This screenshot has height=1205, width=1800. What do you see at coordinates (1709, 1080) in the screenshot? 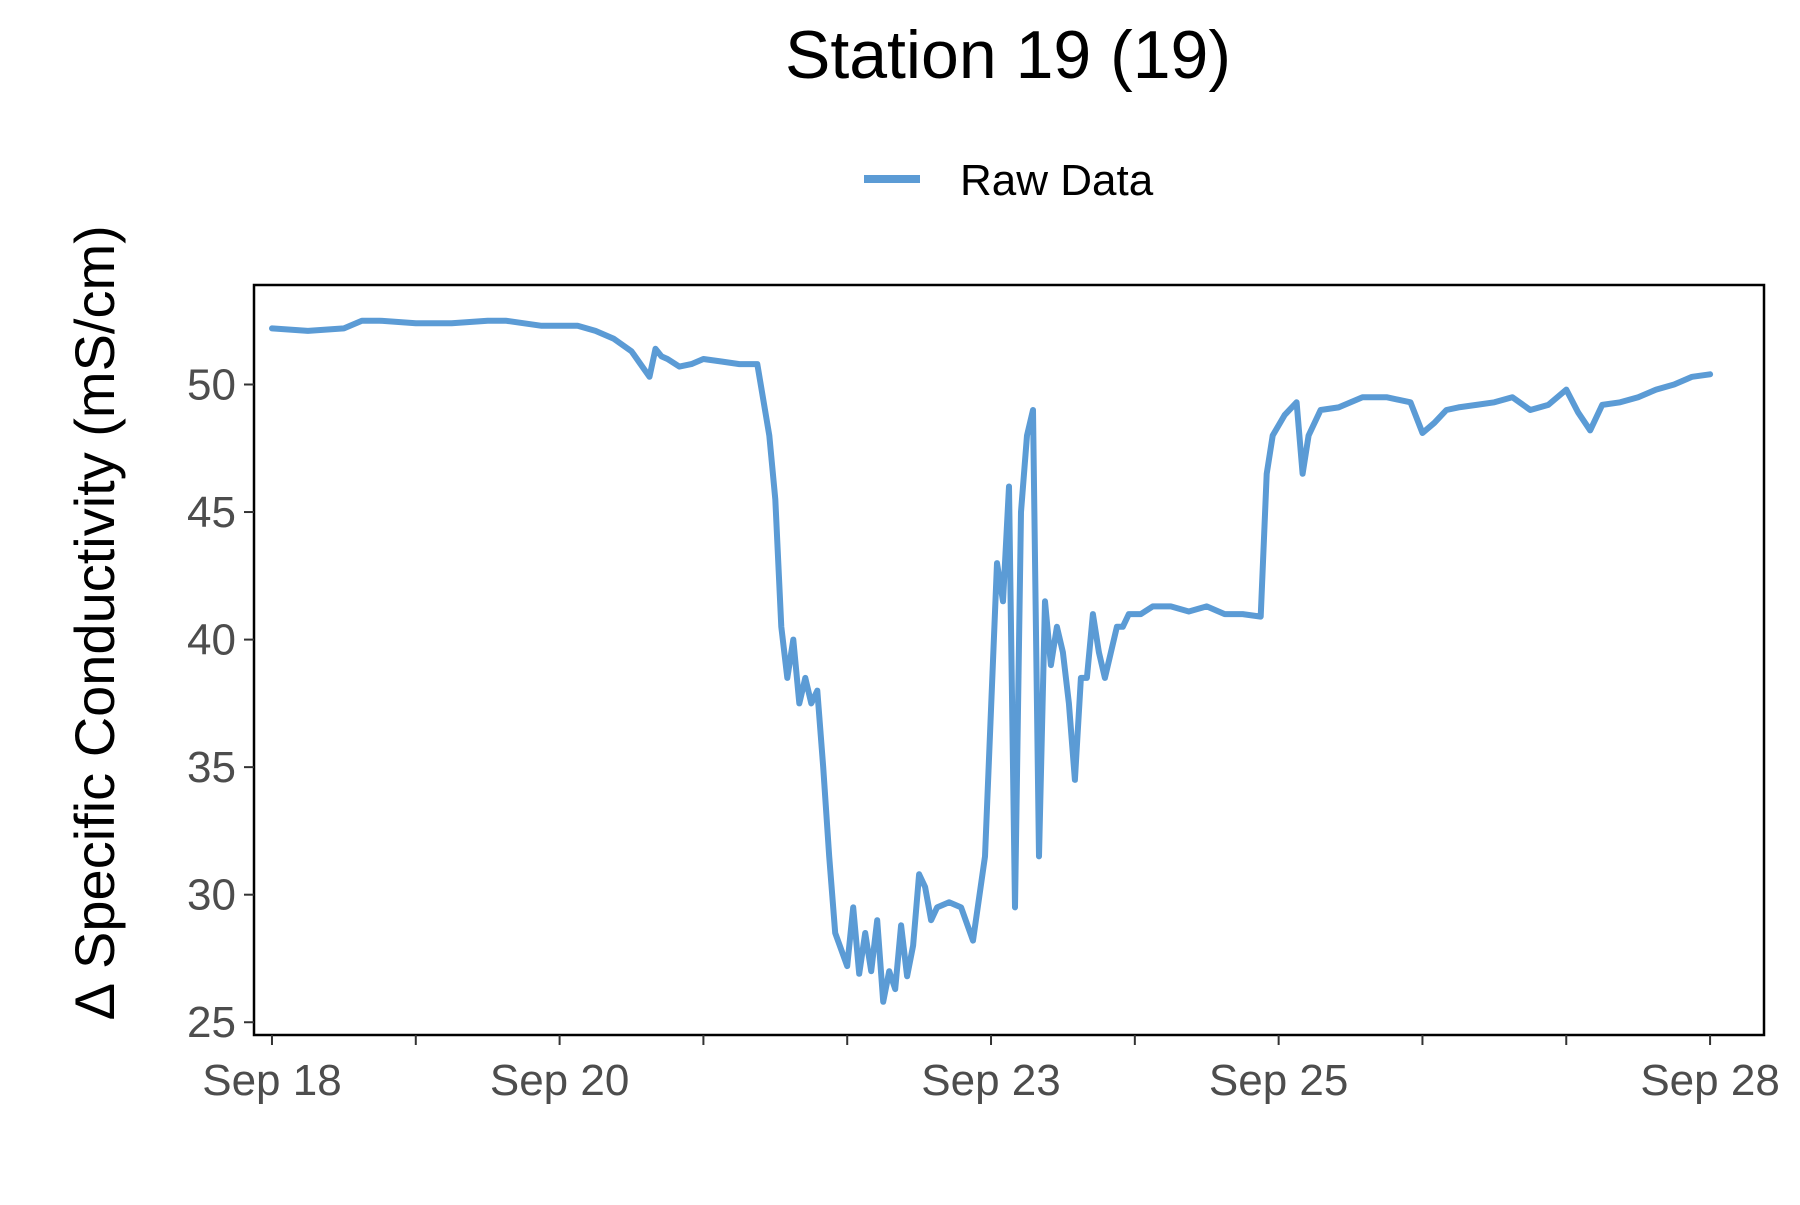
I see `x-tick-label: Sep 28` at bounding box center [1709, 1080].